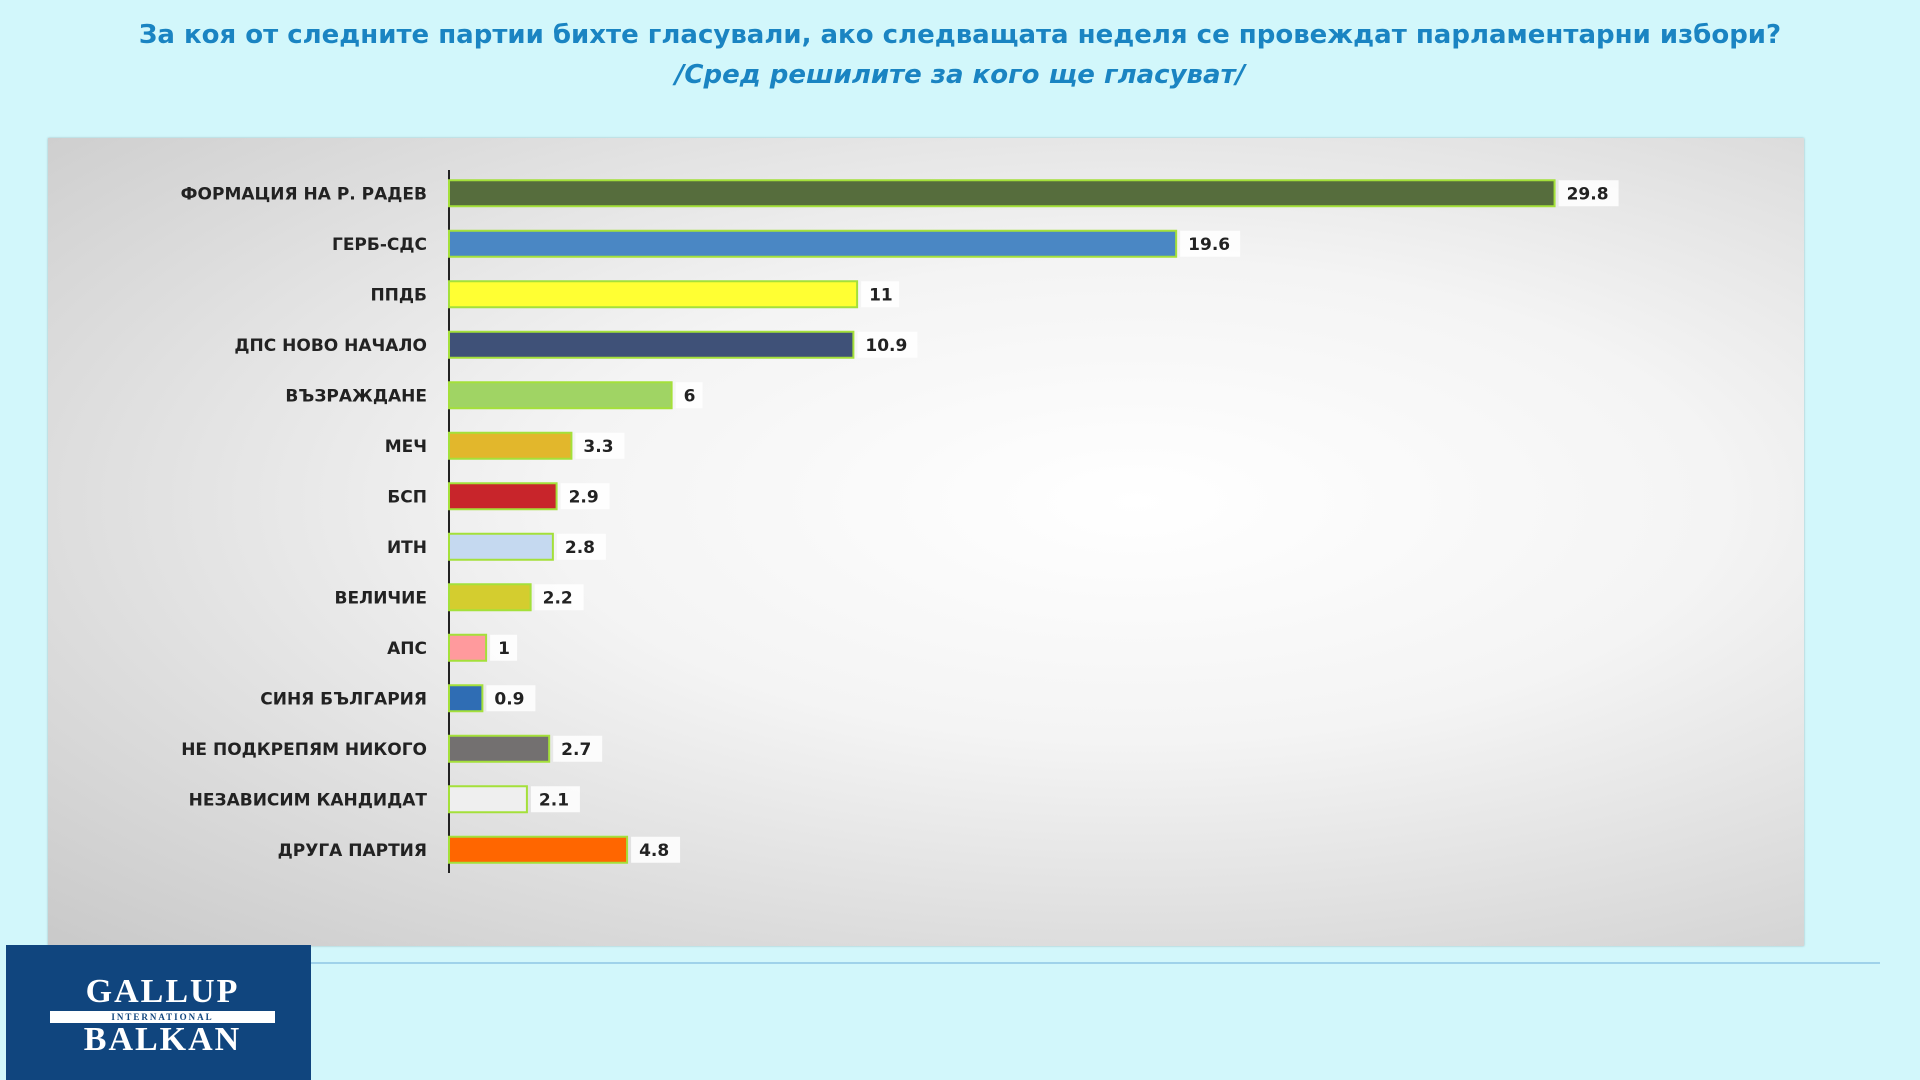 This screenshot has height=1080, width=1920. Describe the element at coordinates (162, 991) in the screenshot. I see `logo-text-top: GALLUP` at that location.